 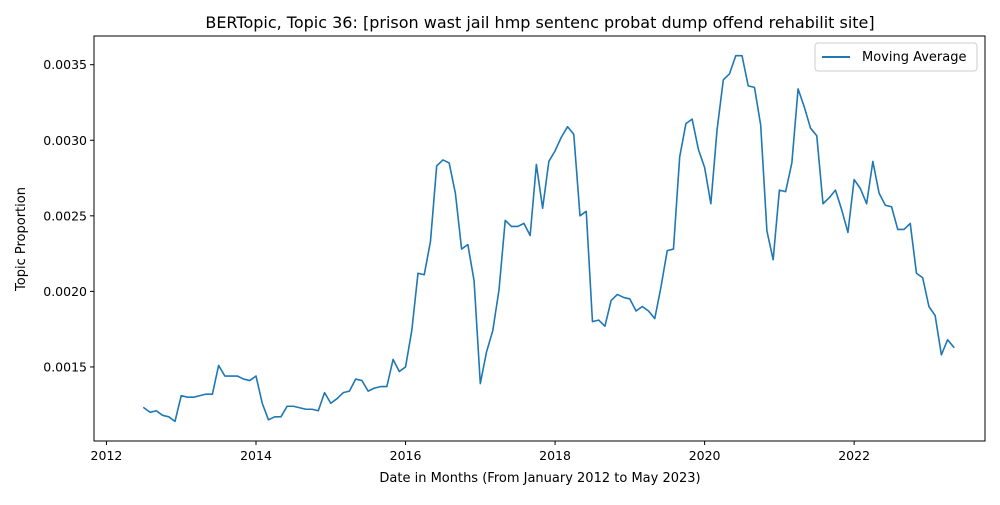 I want to click on y-tick-label-2: 0.0025, so click(x=65, y=215).